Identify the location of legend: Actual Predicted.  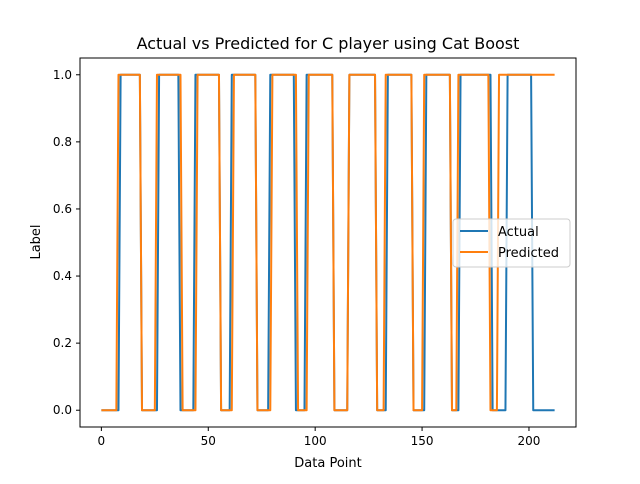
(511, 243).